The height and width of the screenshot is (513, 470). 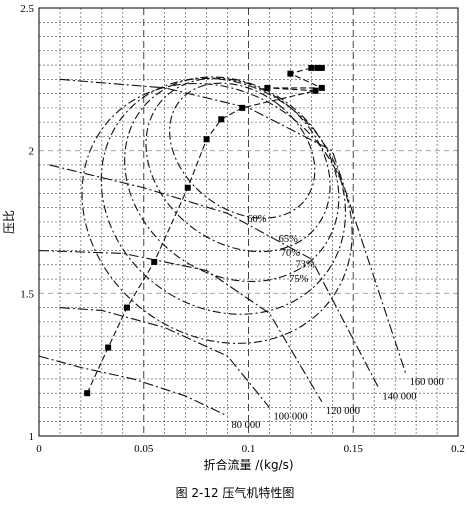 I want to click on x-tick-label: 0.2, so click(x=458, y=449).